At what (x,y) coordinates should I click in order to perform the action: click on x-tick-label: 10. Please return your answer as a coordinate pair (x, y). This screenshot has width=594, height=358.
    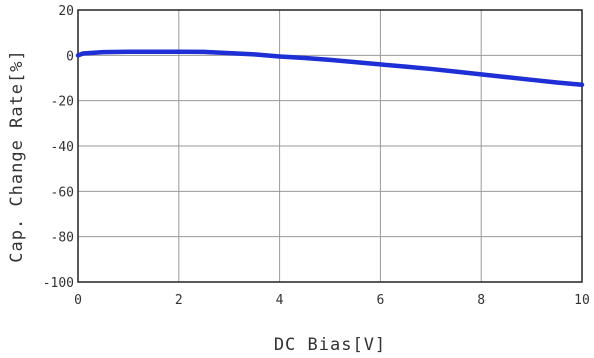
    Looking at the image, I should click on (582, 300).